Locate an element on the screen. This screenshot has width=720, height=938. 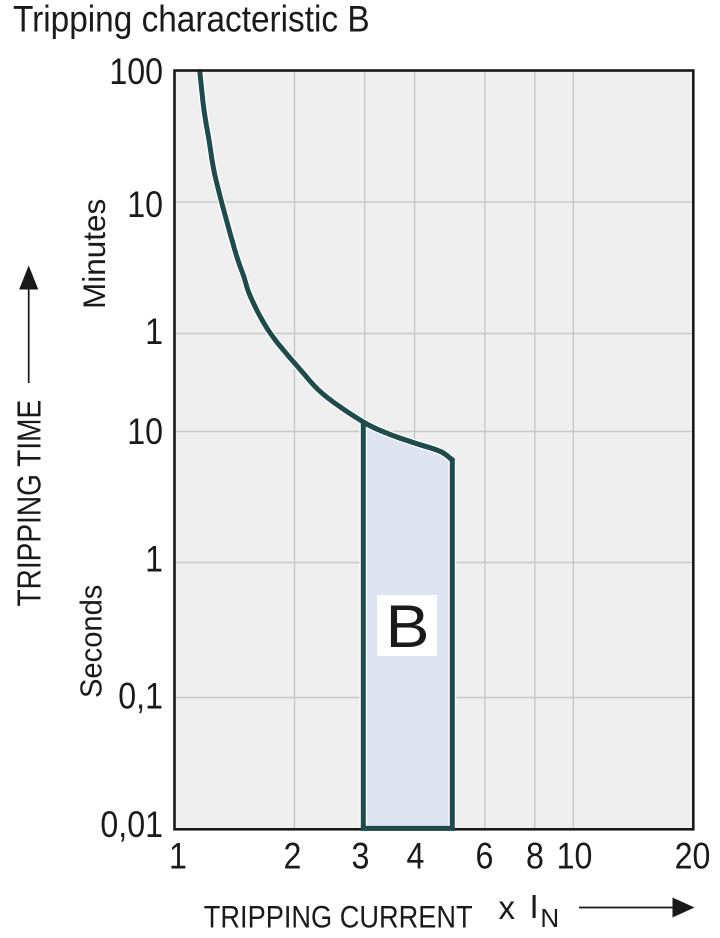
svg-text: 0,01 is located at coordinates (131, 825).